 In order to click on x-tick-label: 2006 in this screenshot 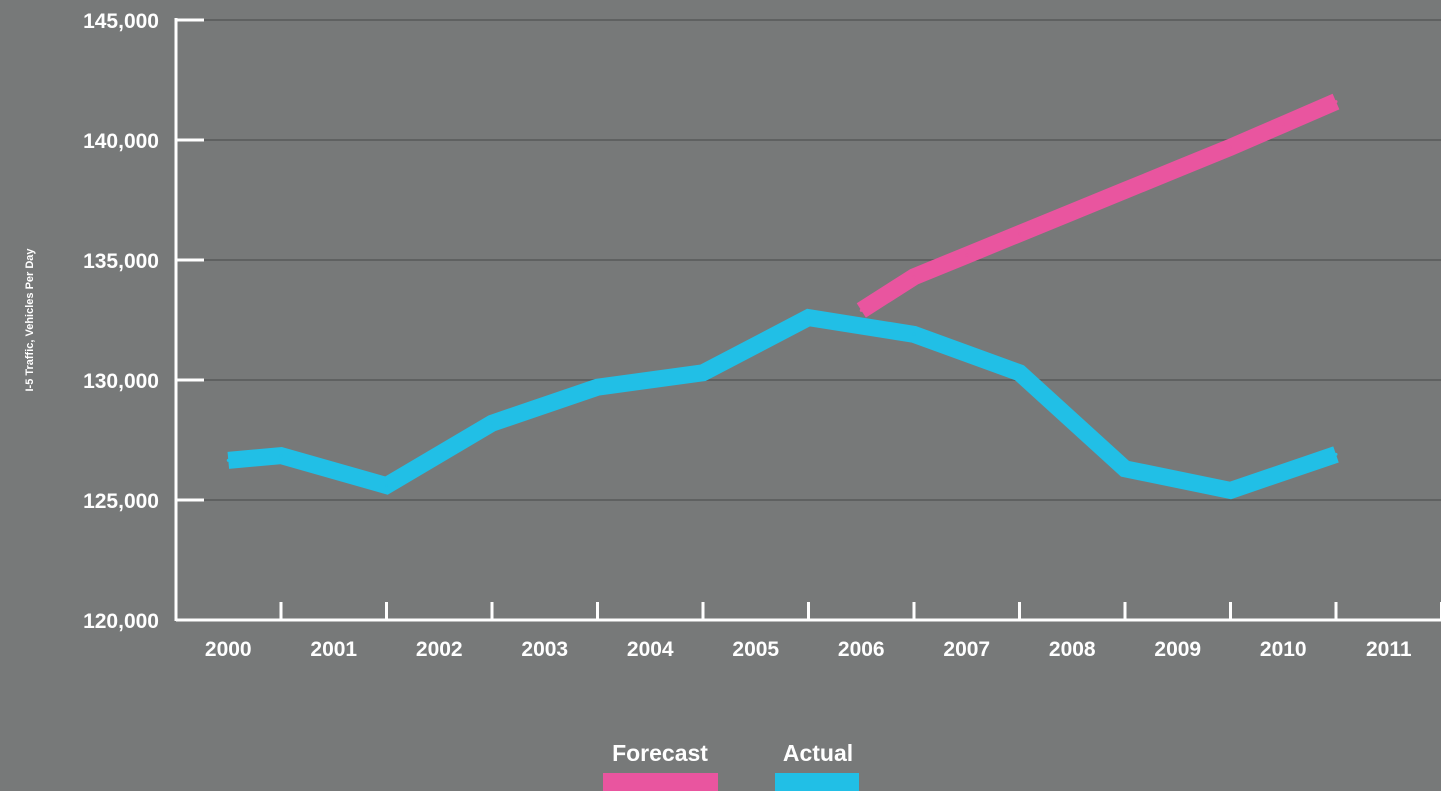, I will do `click(861, 649)`.